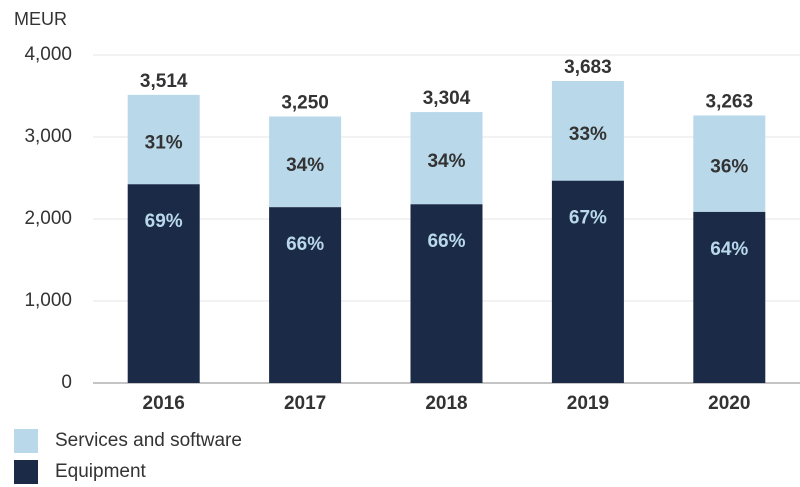 The height and width of the screenshot is (487, 800). What do you see at coordinates (164, 221) in the screenshot?
I see `share-label: 69%` at bounding box center [164, 221].